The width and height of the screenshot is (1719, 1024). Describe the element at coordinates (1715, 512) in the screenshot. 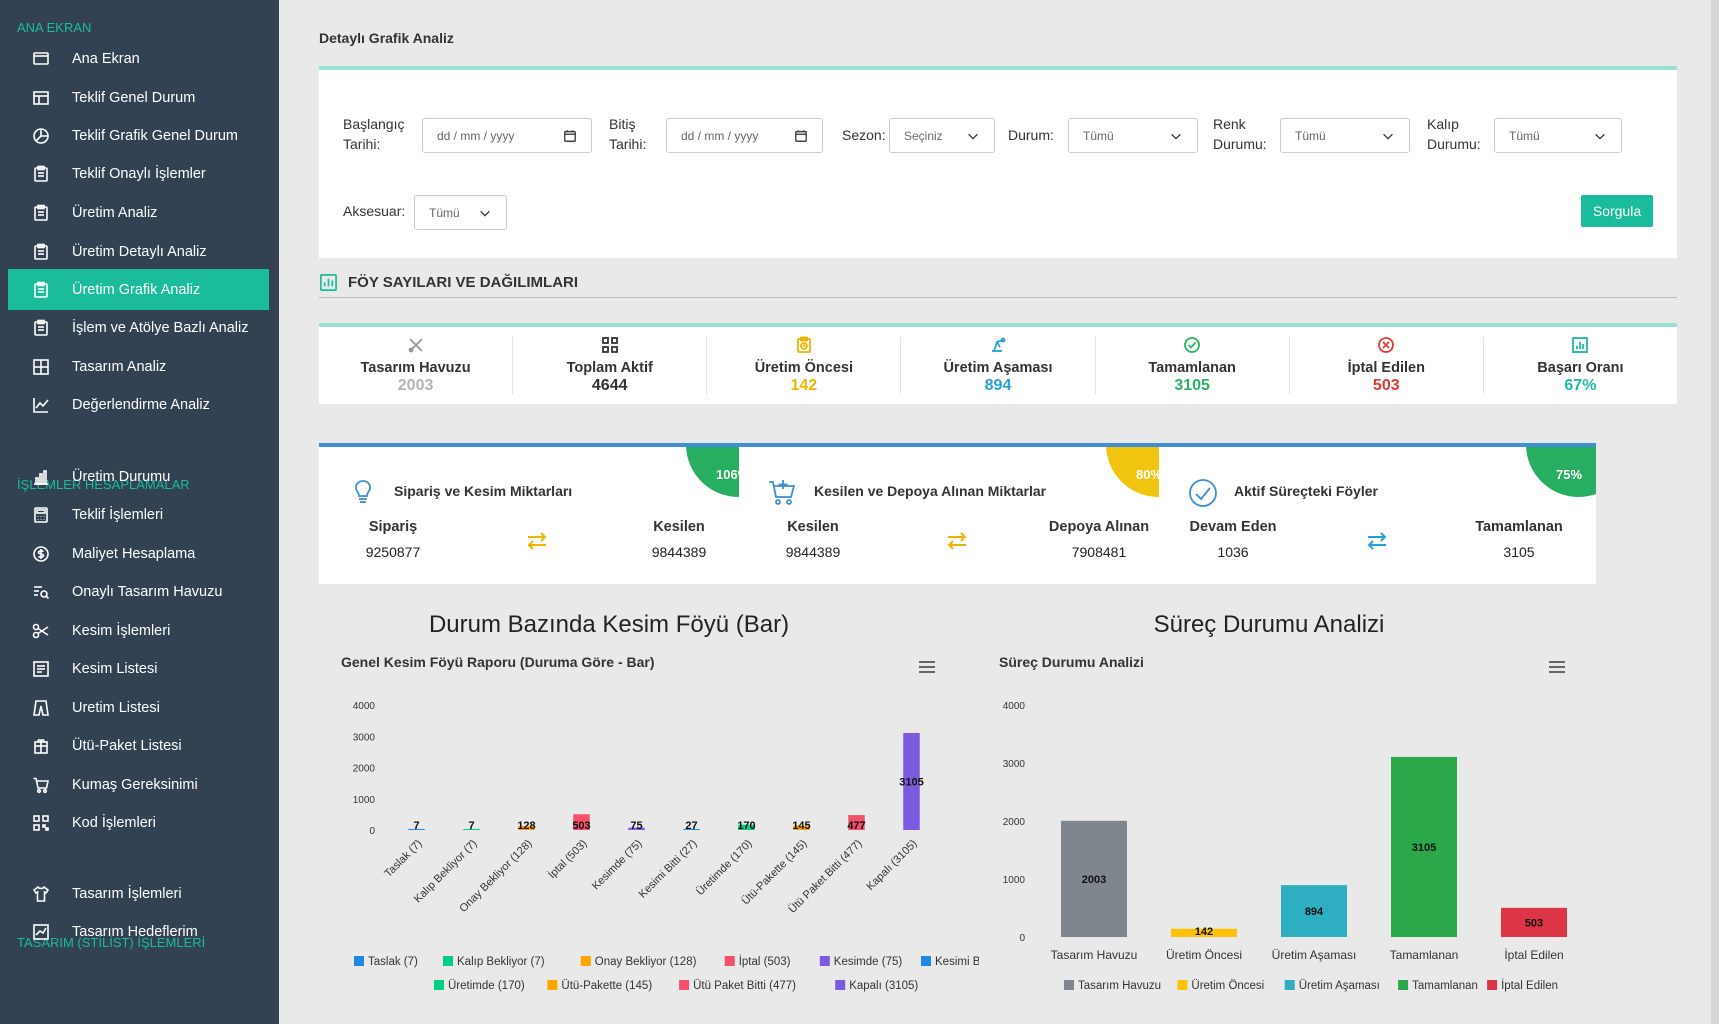

I see `scrollbar` at that location.